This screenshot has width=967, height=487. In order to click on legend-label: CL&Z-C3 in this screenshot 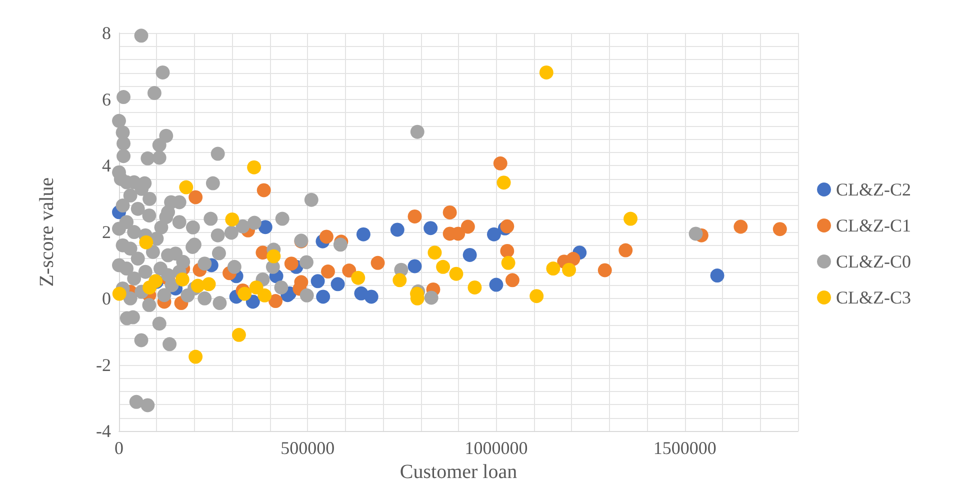, I will do `click(873, 298)`.